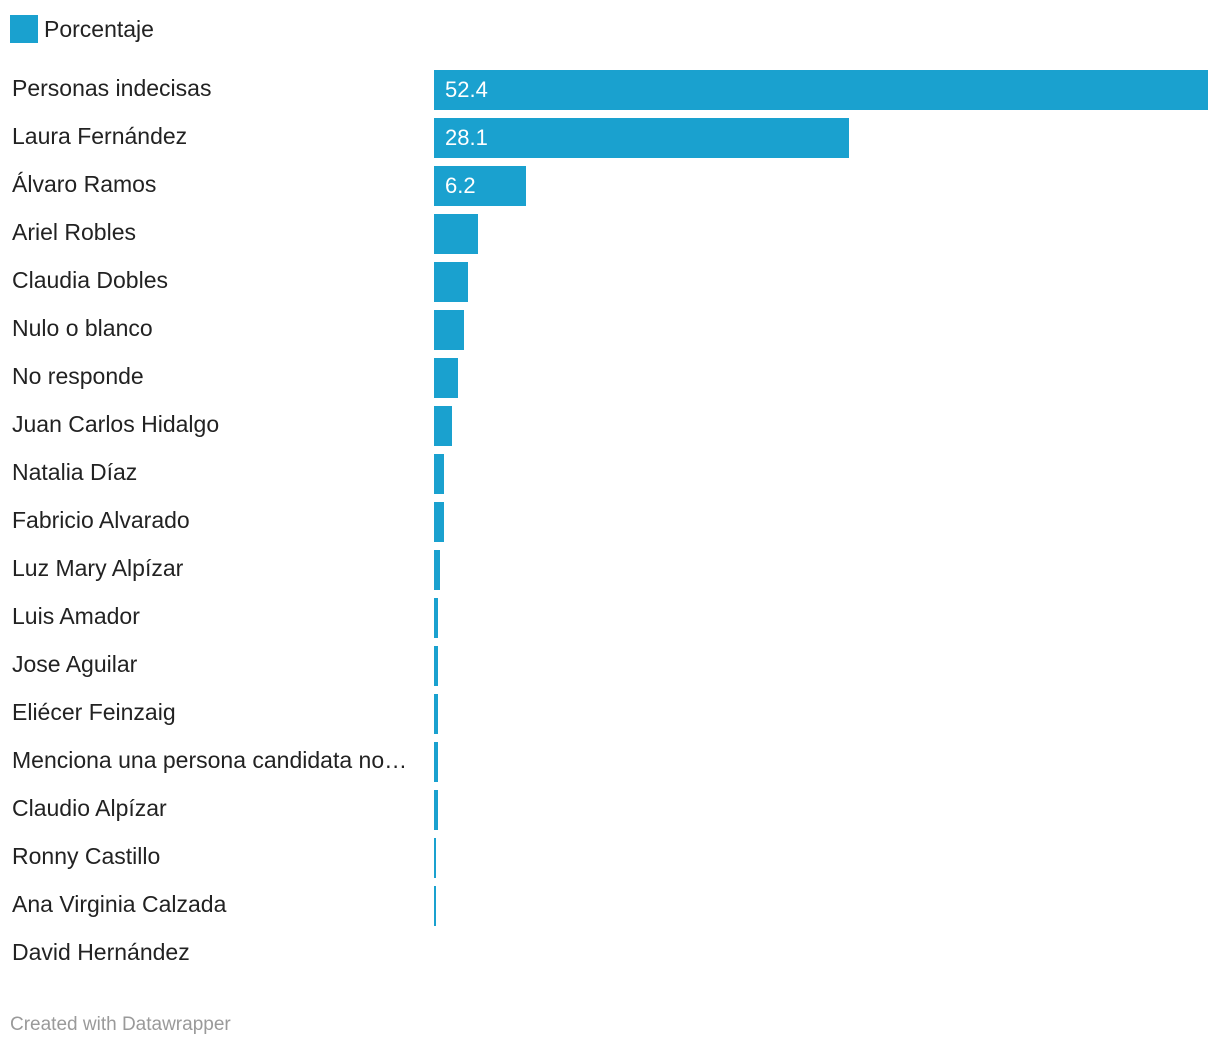 The height and width of the screenshot is (1050, 1220). I want to click on bar-row: Laura Fernández 28.1, so click(610, 138).